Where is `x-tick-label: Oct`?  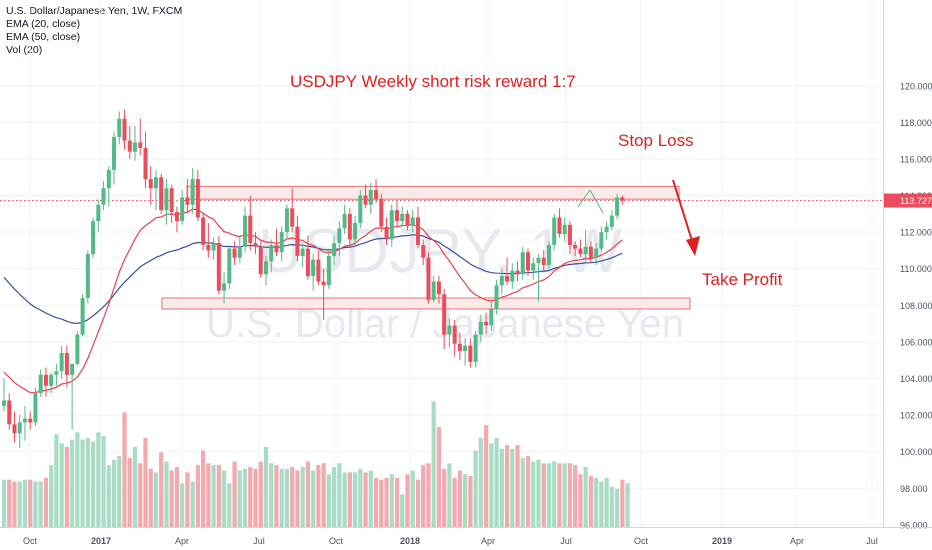 x-tick-label: Oct is located at coordinates (30, 541).